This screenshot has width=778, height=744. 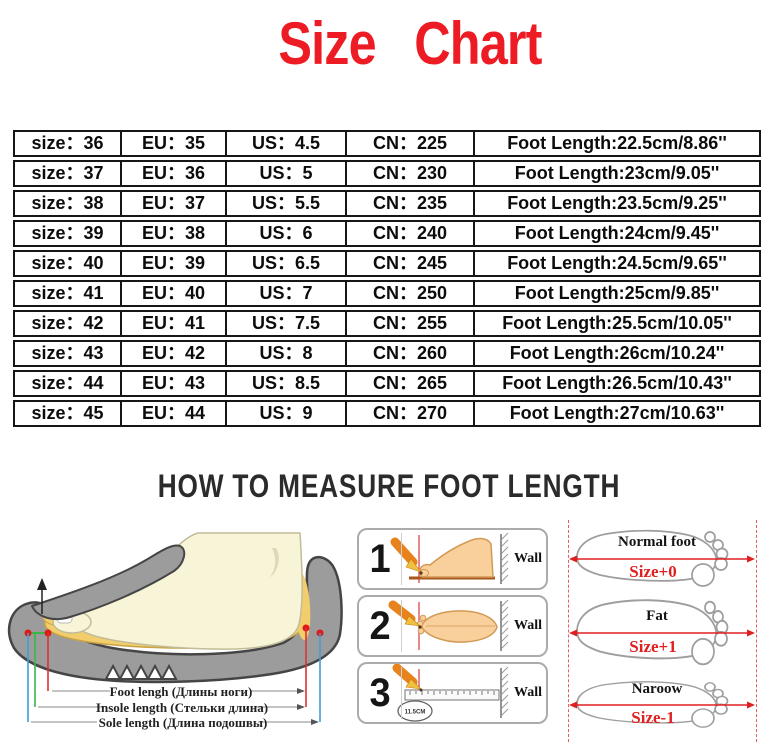 I want to click on shoe-cross-section-diagram, so click(x=175, y=628).